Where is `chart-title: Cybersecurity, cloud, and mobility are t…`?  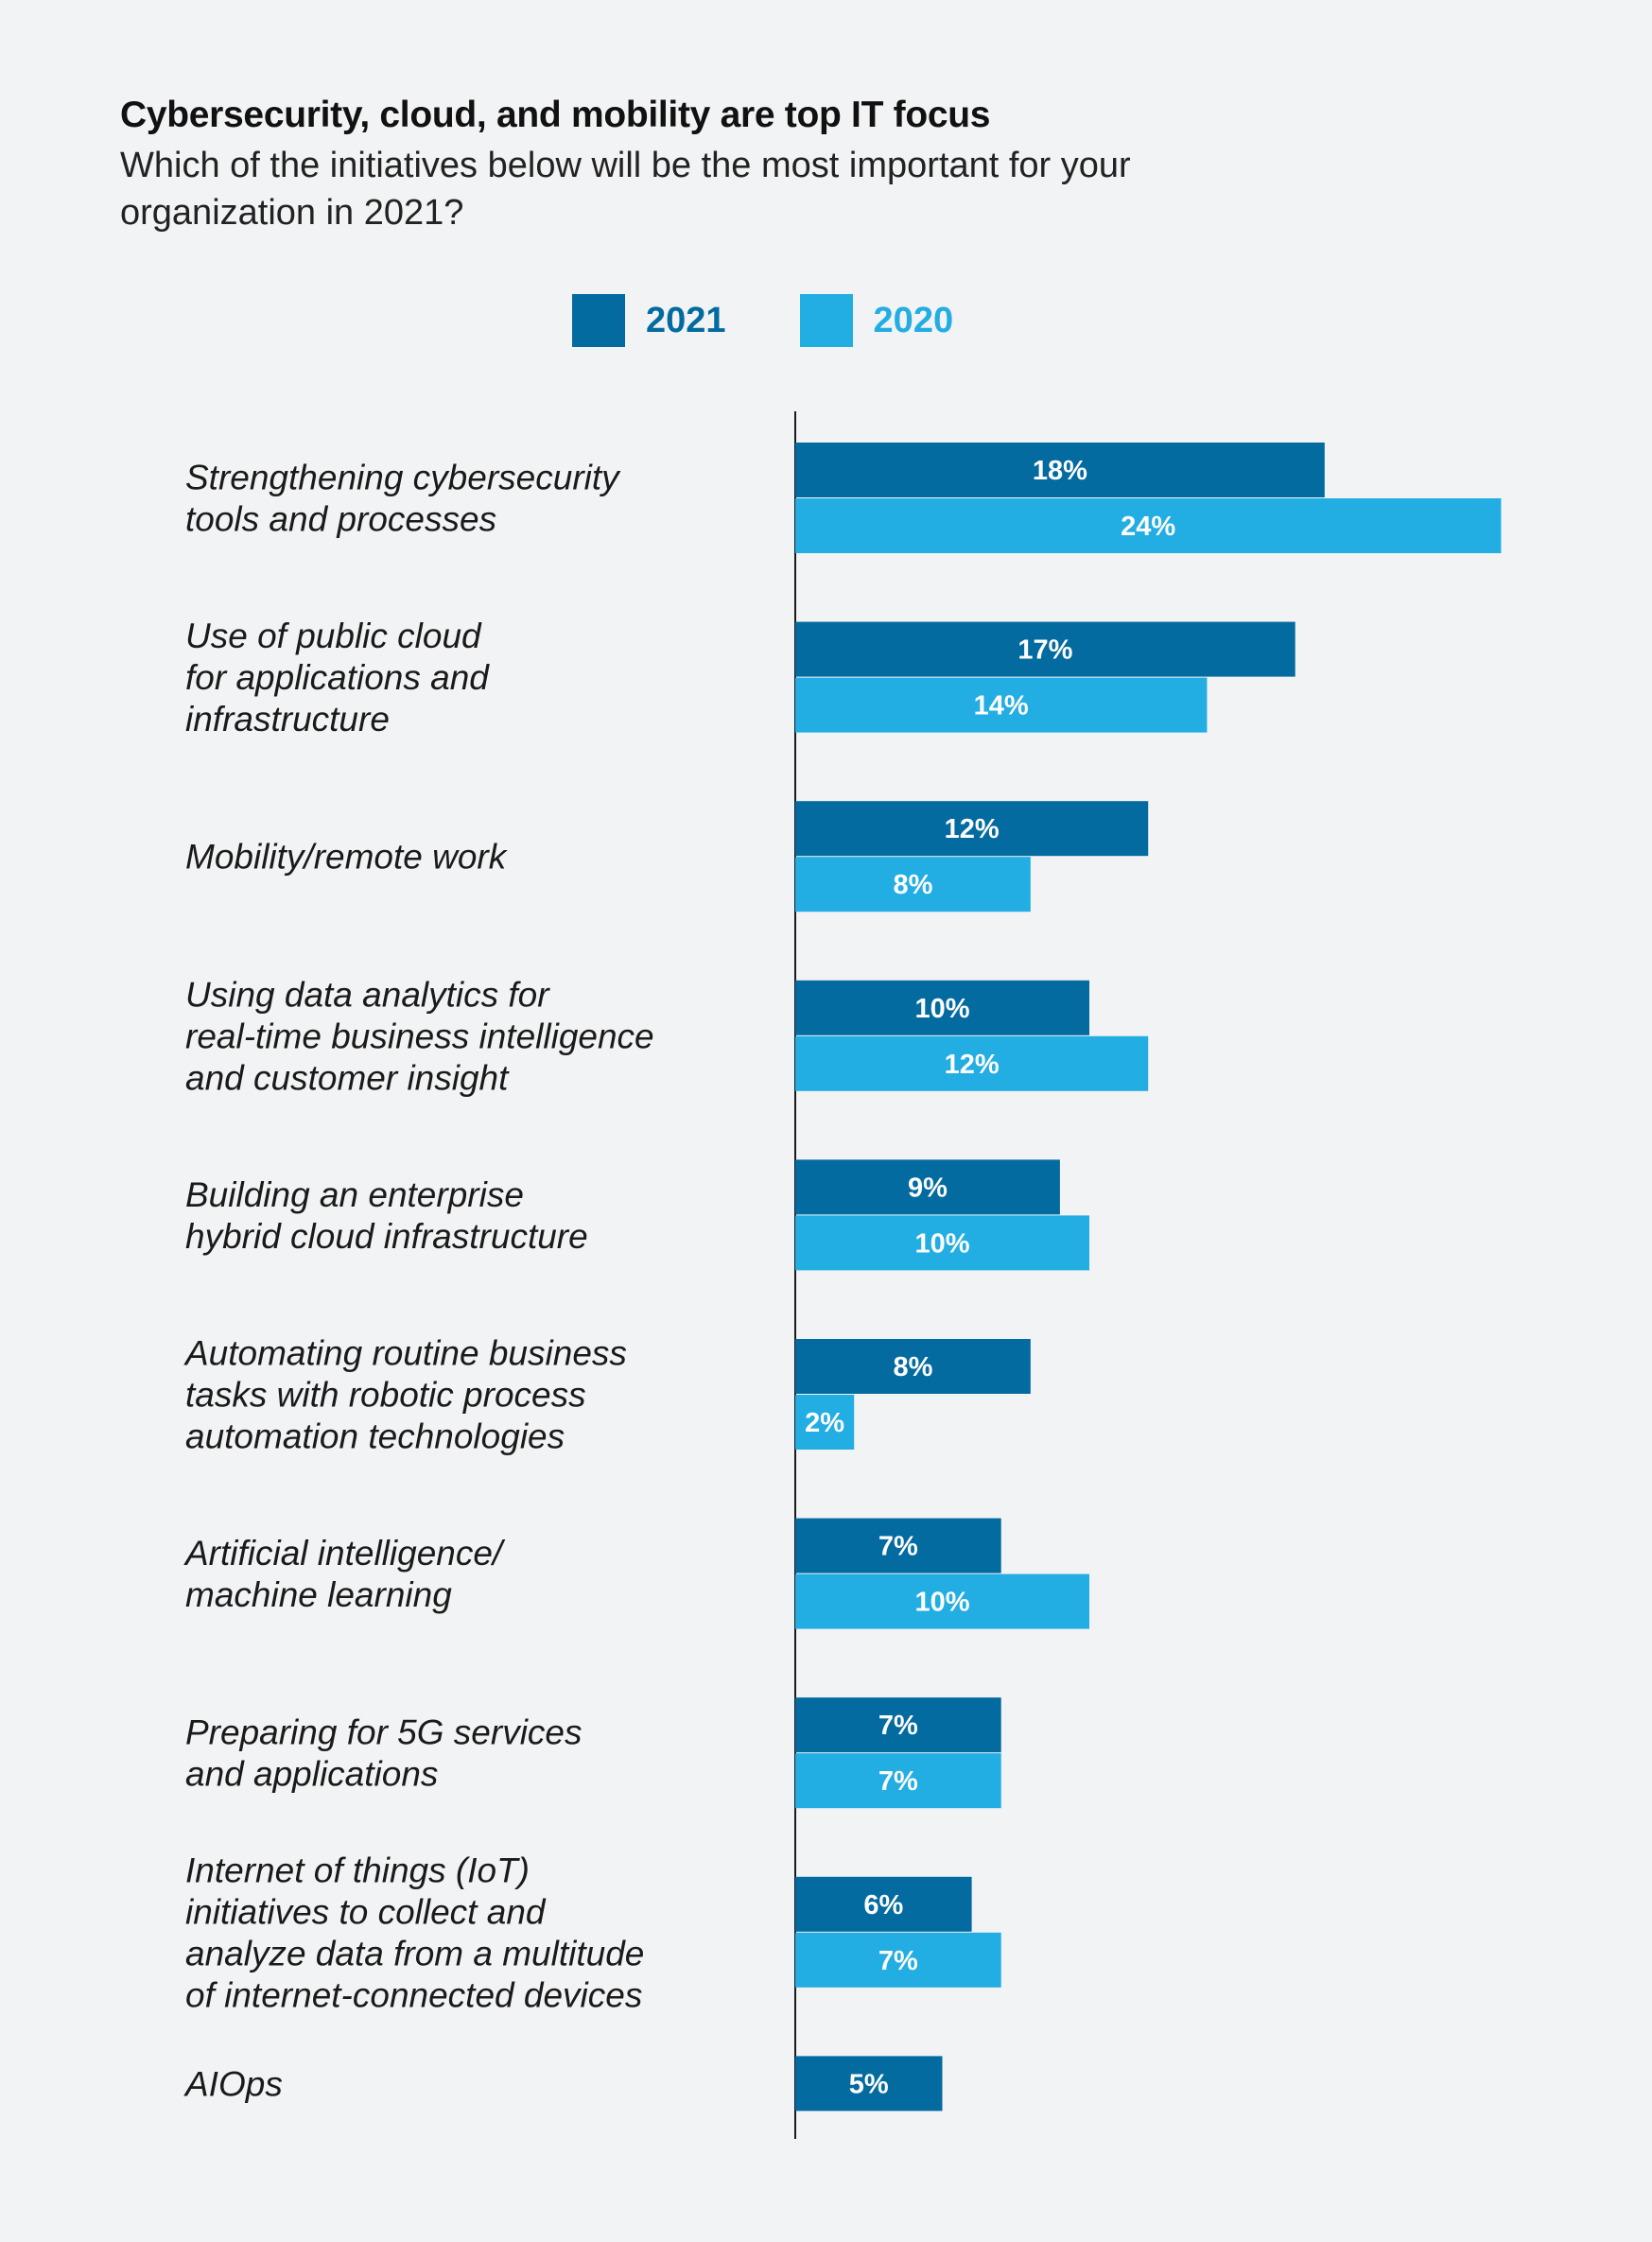 chart-title: Cybersecurity, cloud, and mobility are t… is located at coordinates (556, 115).